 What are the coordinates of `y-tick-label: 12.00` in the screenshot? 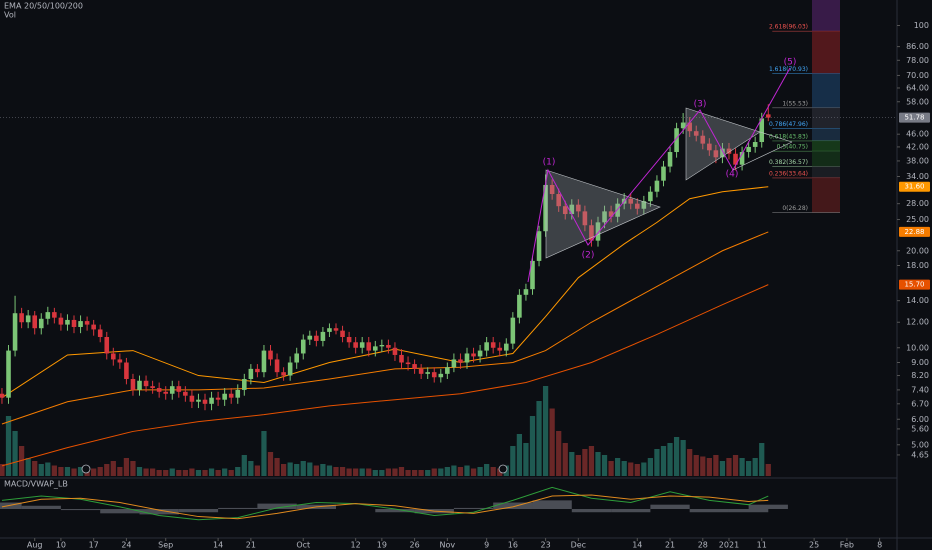 It's located at (917, 322).